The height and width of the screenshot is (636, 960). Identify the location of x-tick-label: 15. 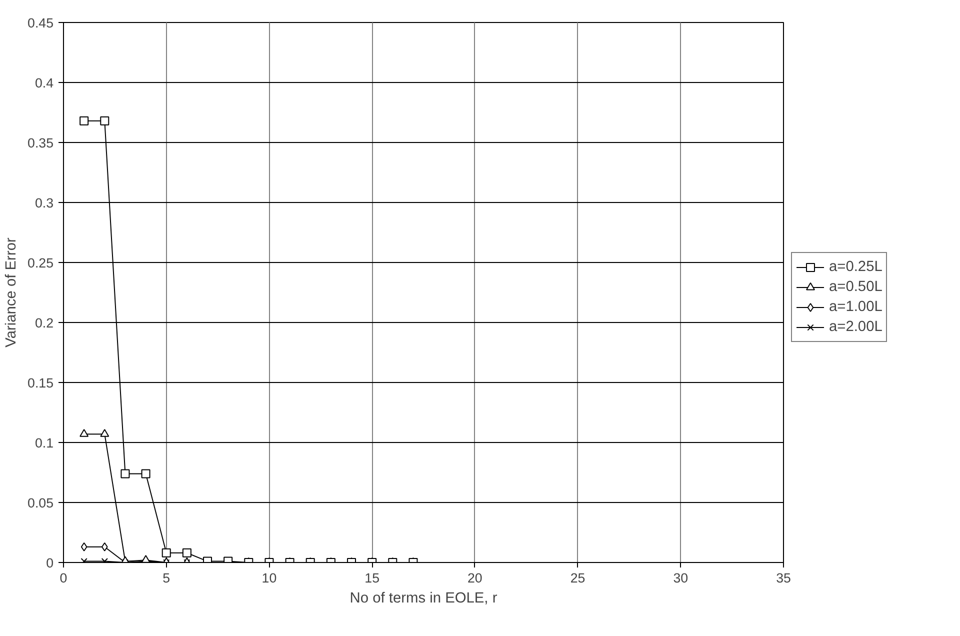
(372, 578).